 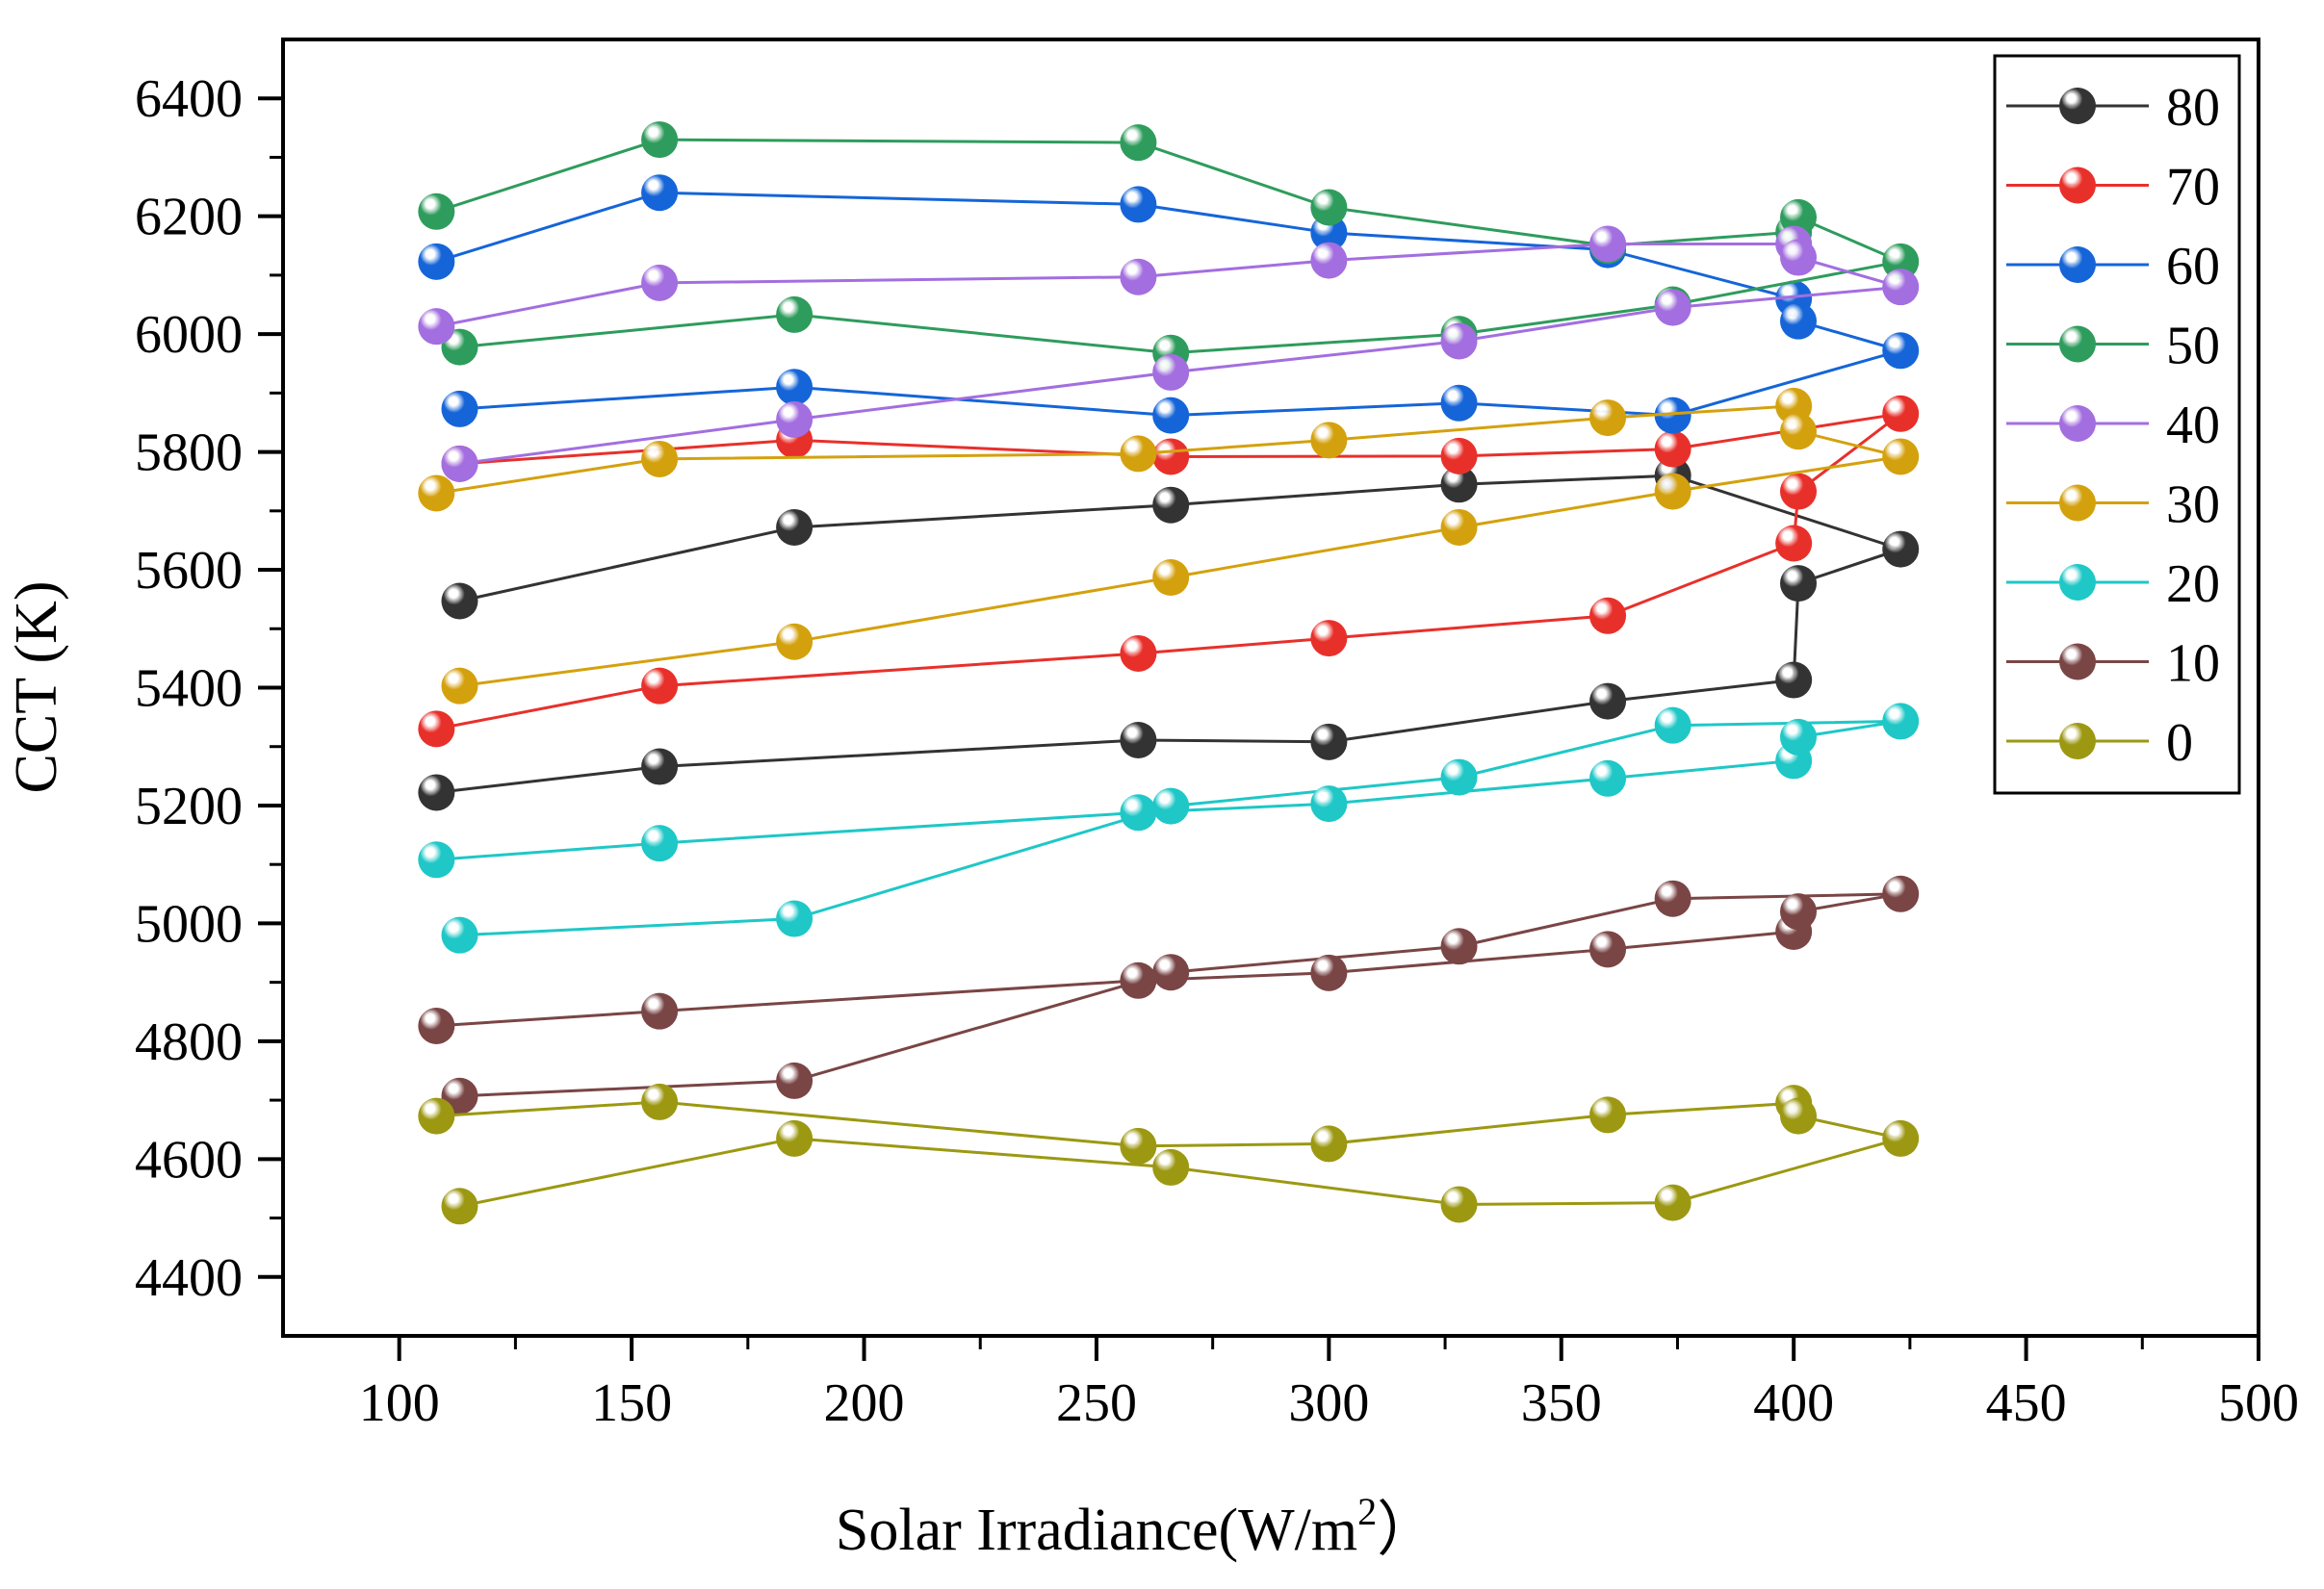 What do you see at coordinates (2258, 1403) in the screenshot?
I see `x-tick-label: 500` at bounding box center [2258, 1403].